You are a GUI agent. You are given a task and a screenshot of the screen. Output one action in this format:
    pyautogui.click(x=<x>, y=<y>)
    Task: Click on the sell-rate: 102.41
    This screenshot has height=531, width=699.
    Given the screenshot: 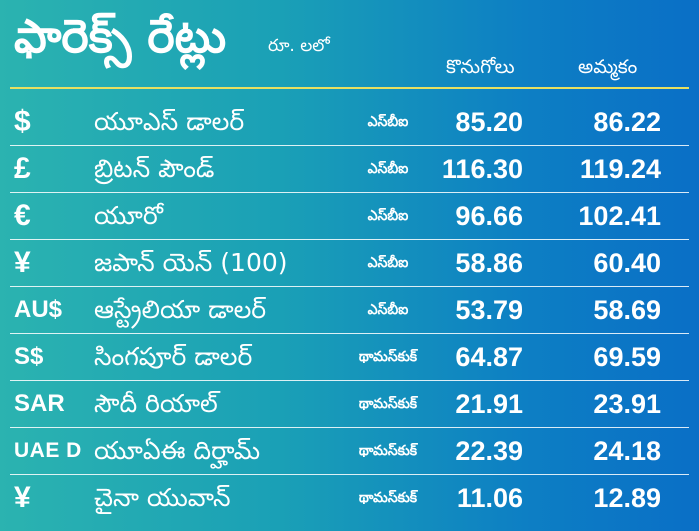 What is the action you would take?
    pyautogui.click(x=619, y=216)
    